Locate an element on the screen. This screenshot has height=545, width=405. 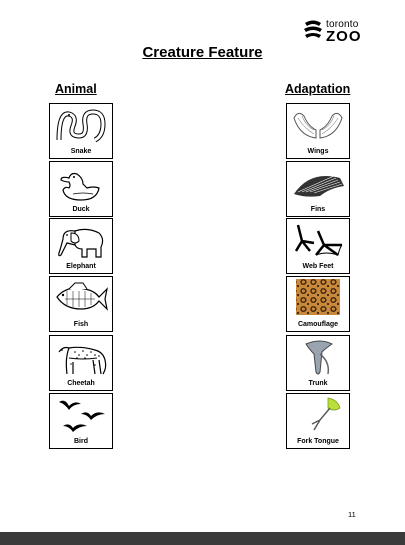
adaptation-label: Wings is located at coordinates (318, 151).